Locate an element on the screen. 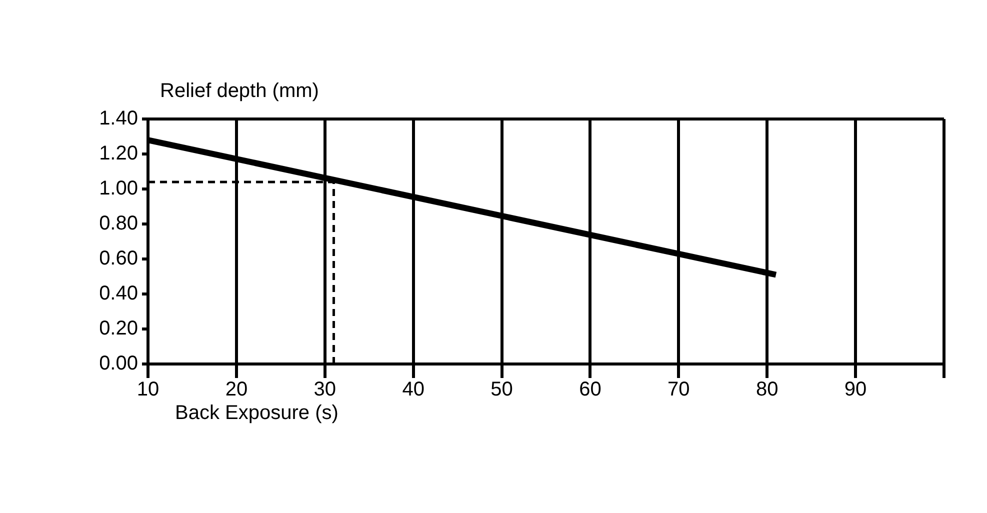  y-tick-label: 0.00 is located at coordinates (118, 363).